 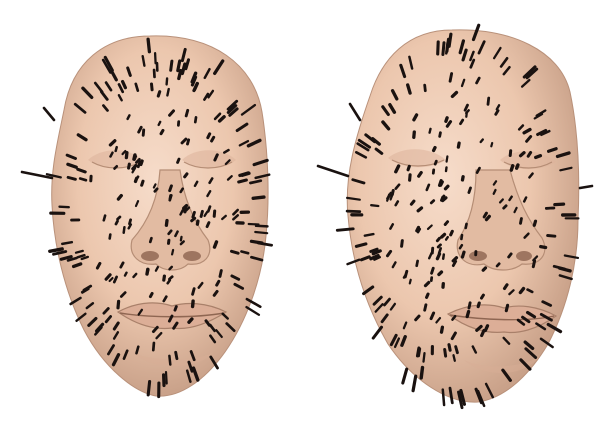 What do you see at coordinates (418, 163) in the screenshot?
I see `eyelid-left` at bounding box center [418, 163].